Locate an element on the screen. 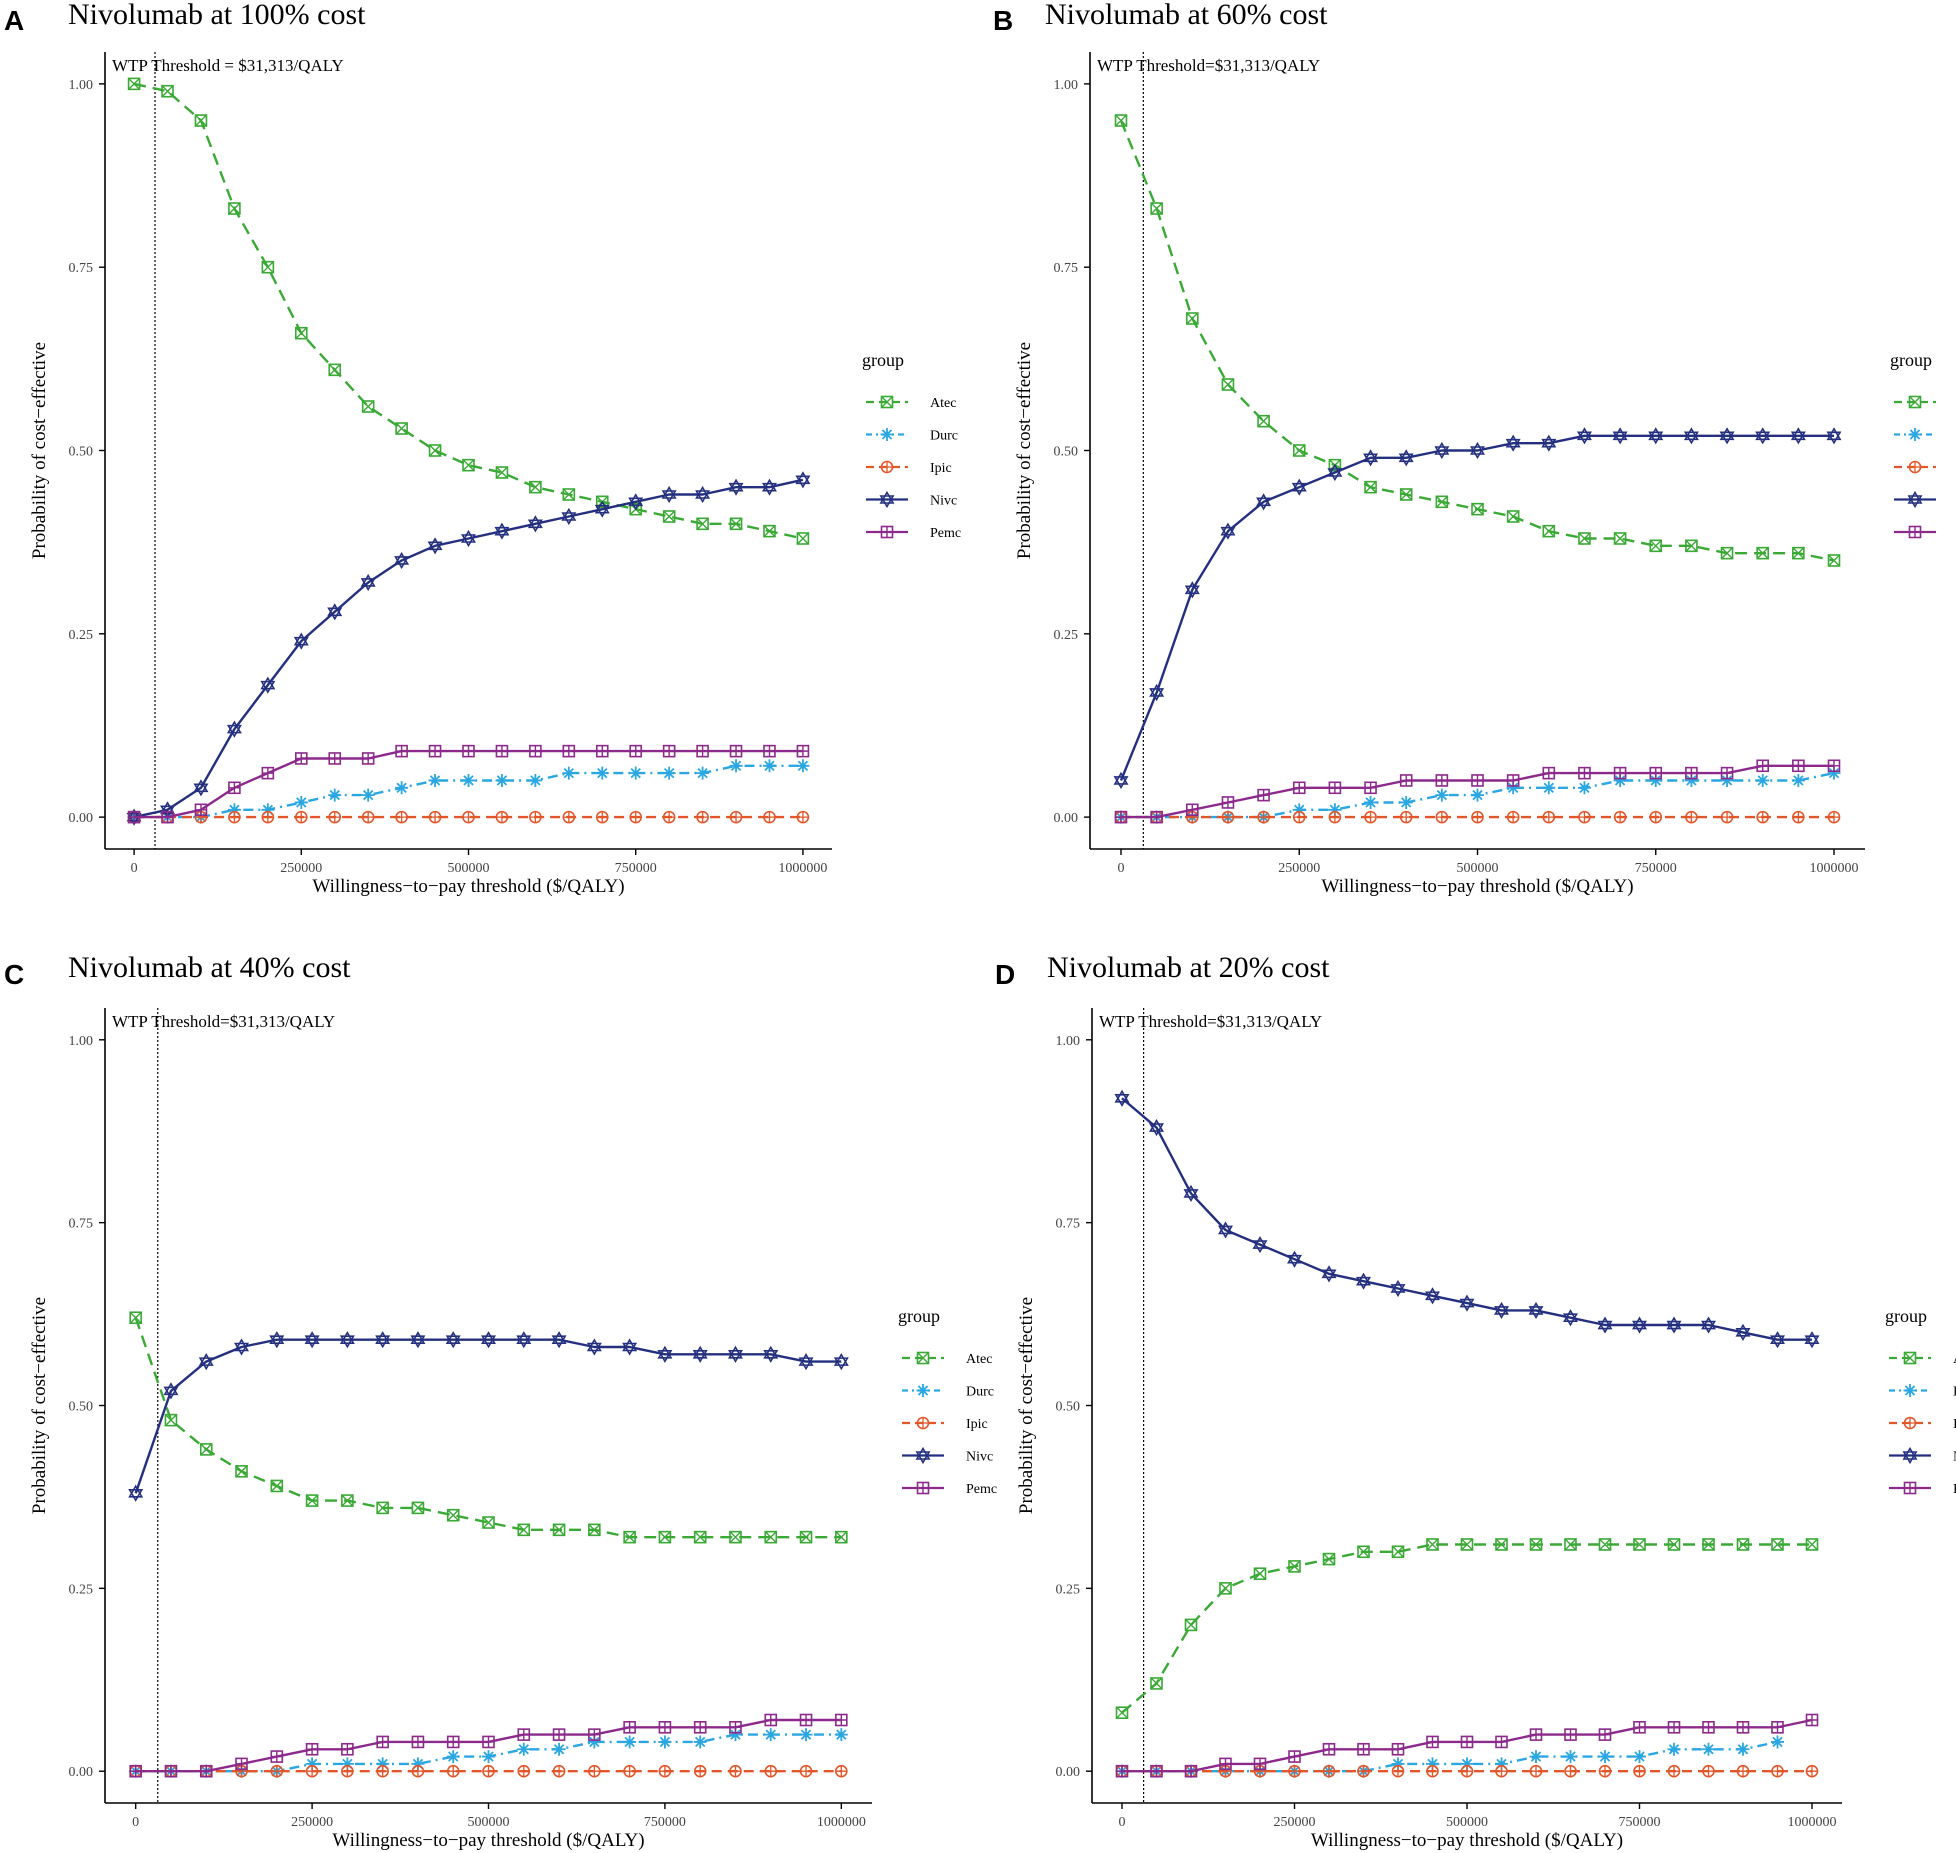 The height and width of the screenshot is (1853, 1956). panel-d-series-nivc-point-tri-up is located at coordinates (1122, 1096).